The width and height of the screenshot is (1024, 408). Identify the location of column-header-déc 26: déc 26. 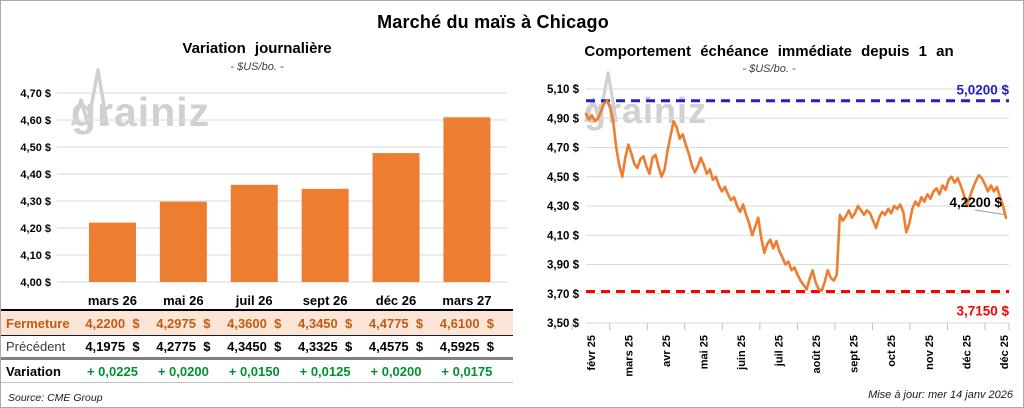
(396, 300).